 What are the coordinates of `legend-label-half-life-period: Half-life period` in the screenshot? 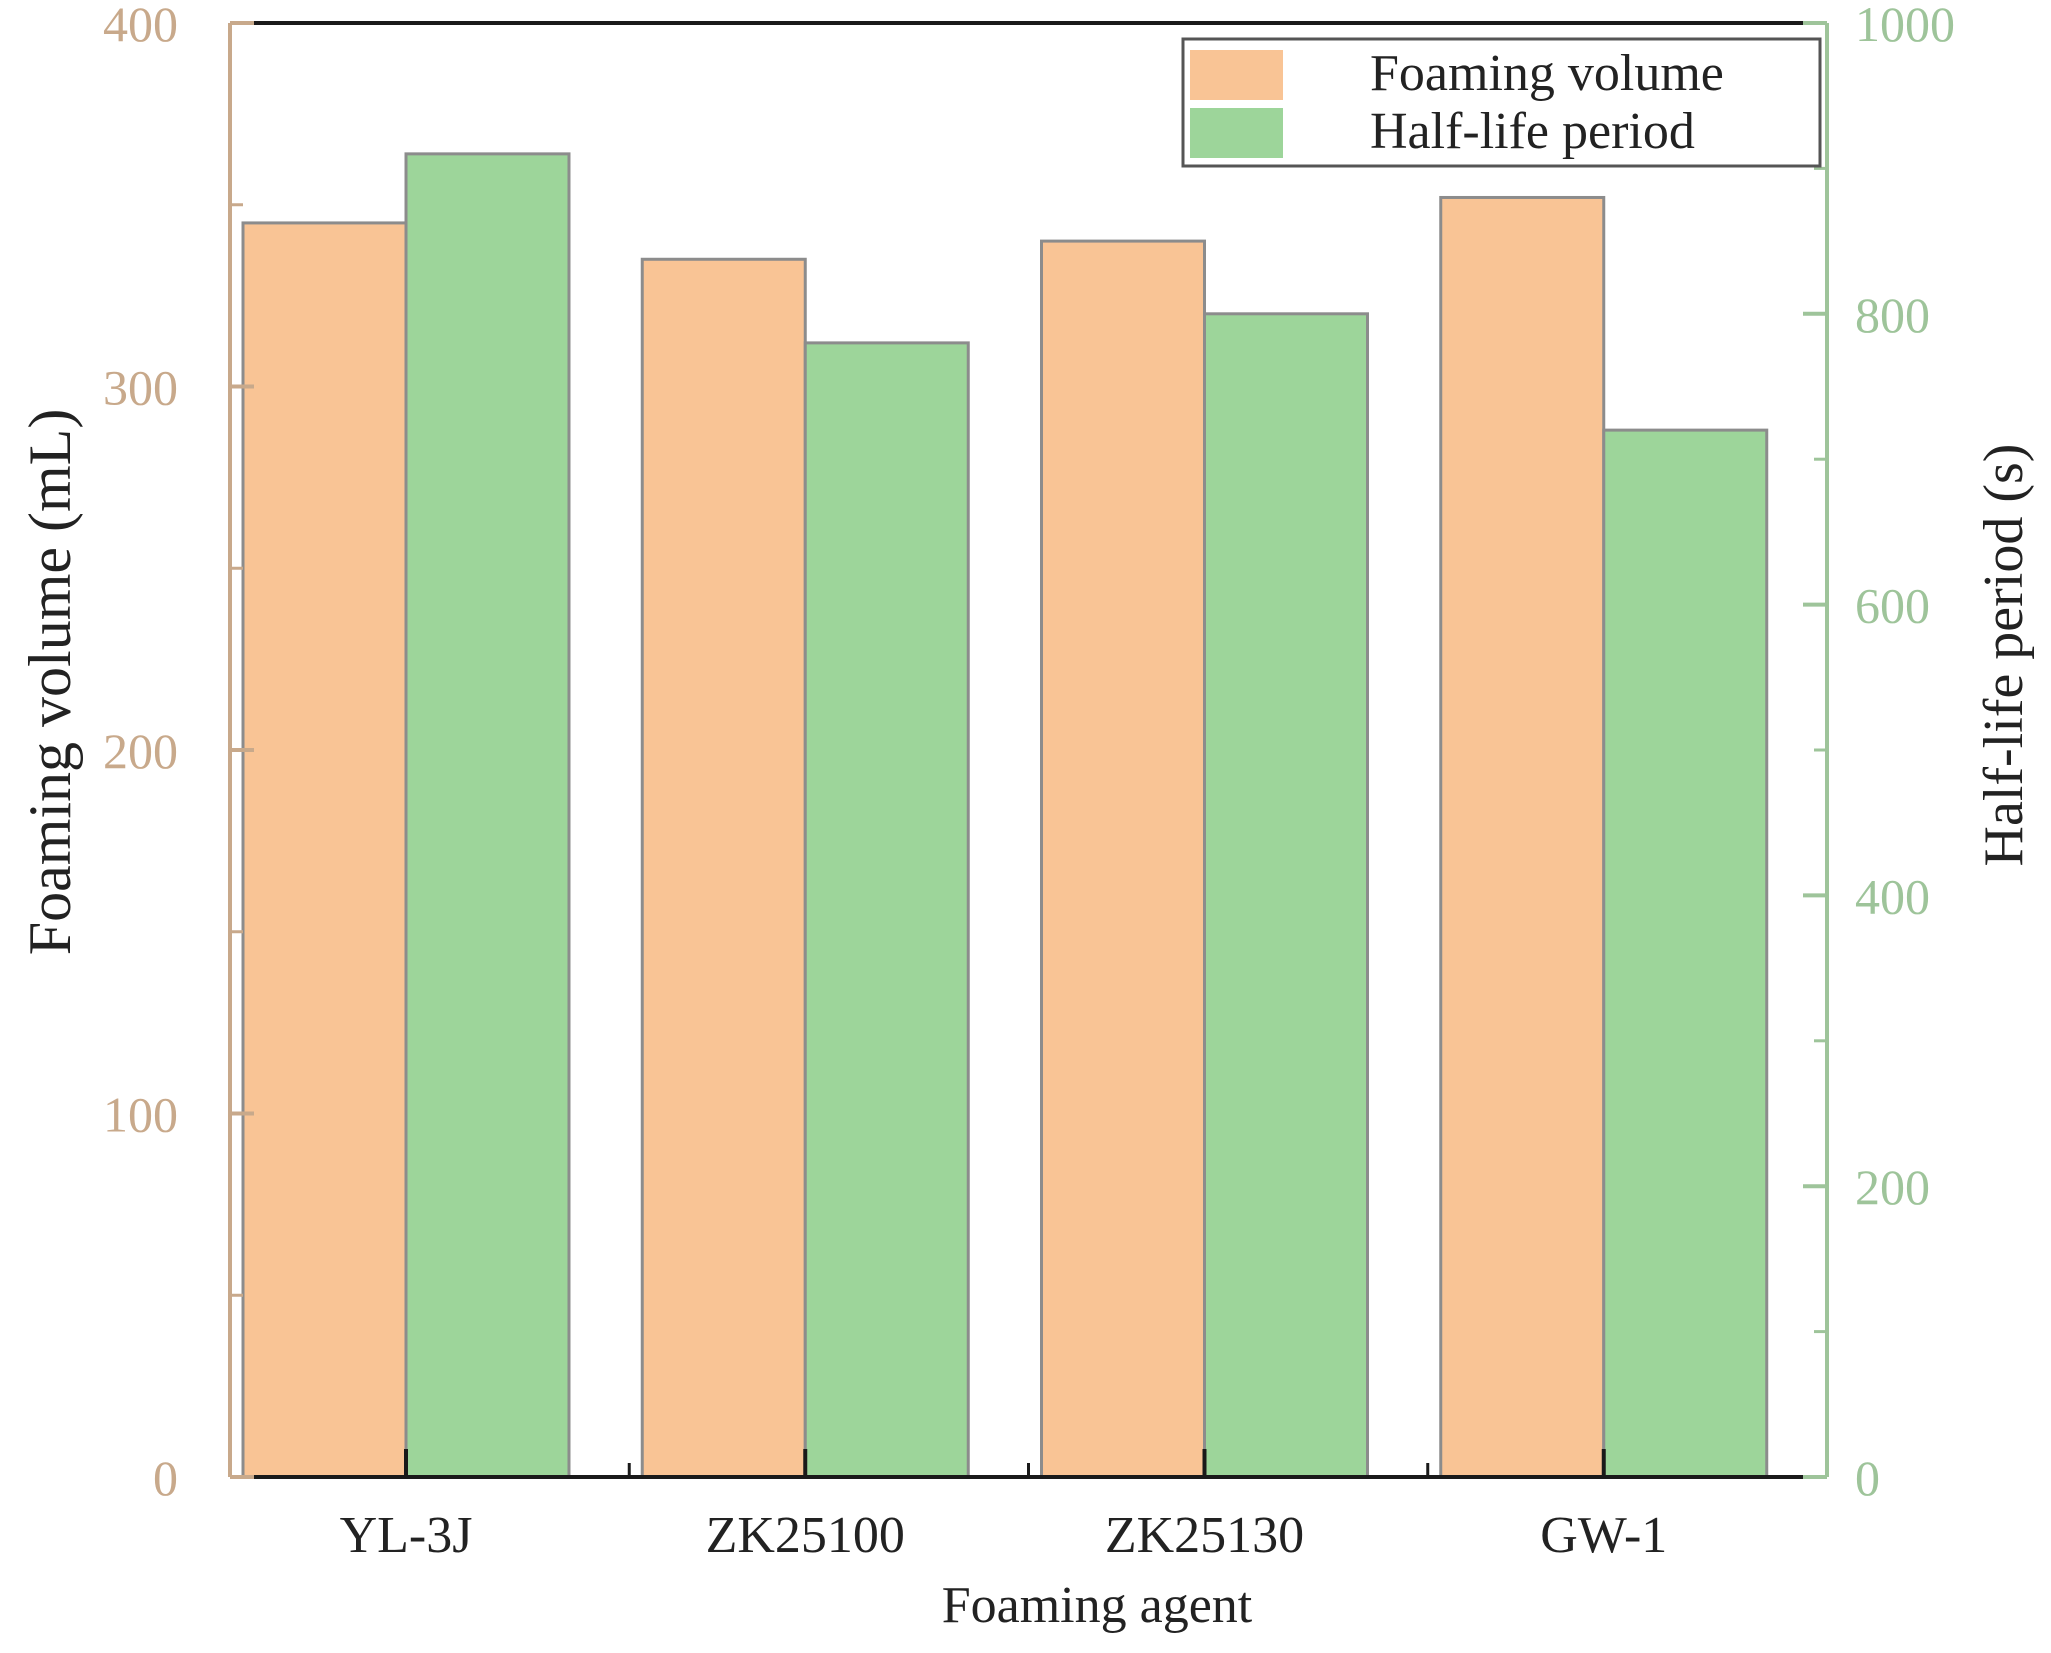 It's located at (1532, 131).